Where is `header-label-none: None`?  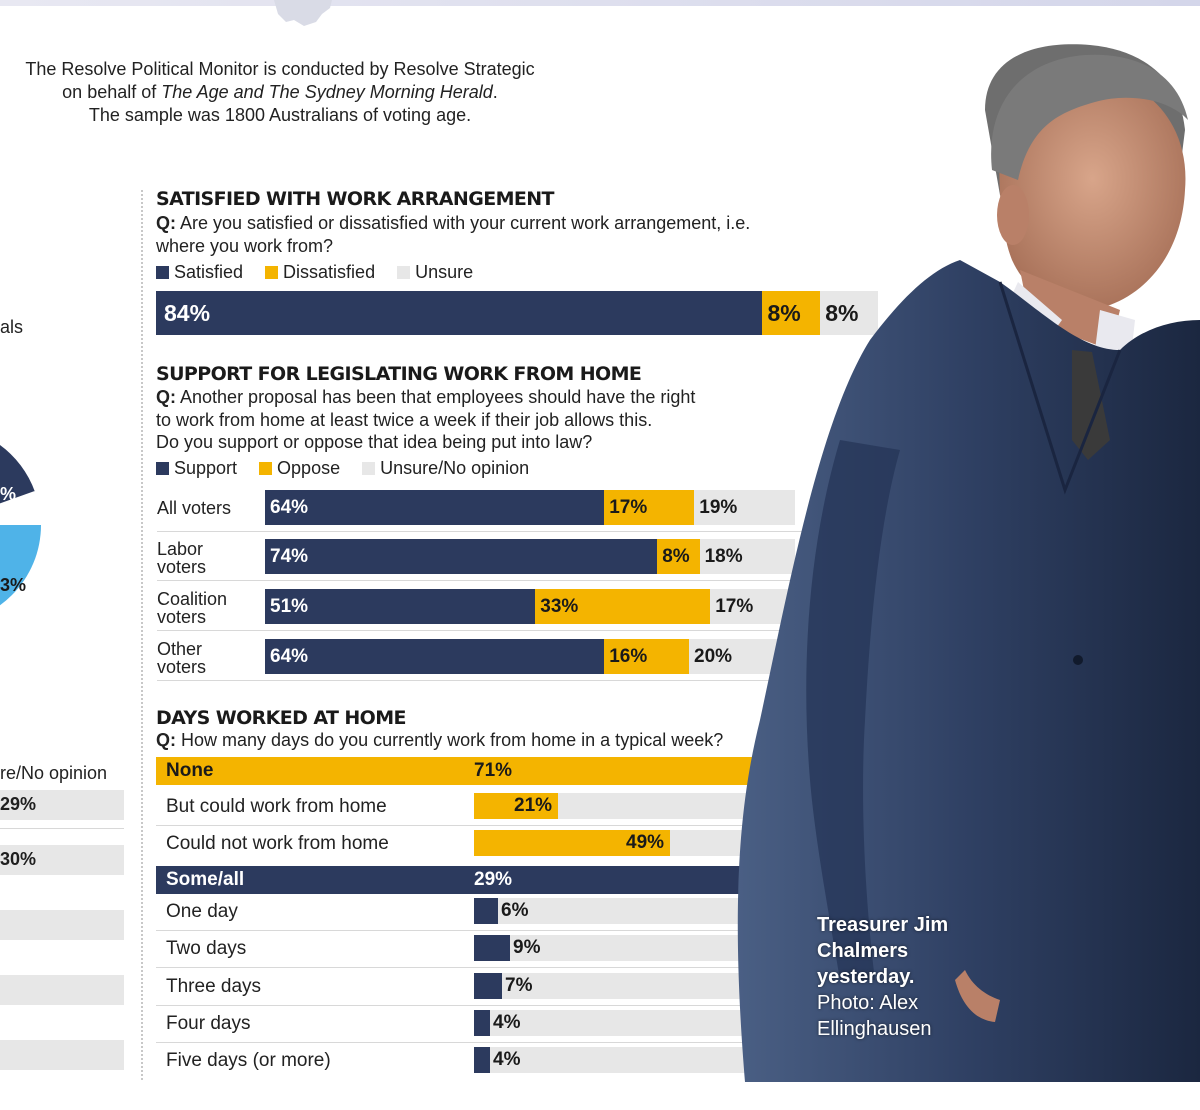
header-label-none: None is located at coordinates (190, 770).